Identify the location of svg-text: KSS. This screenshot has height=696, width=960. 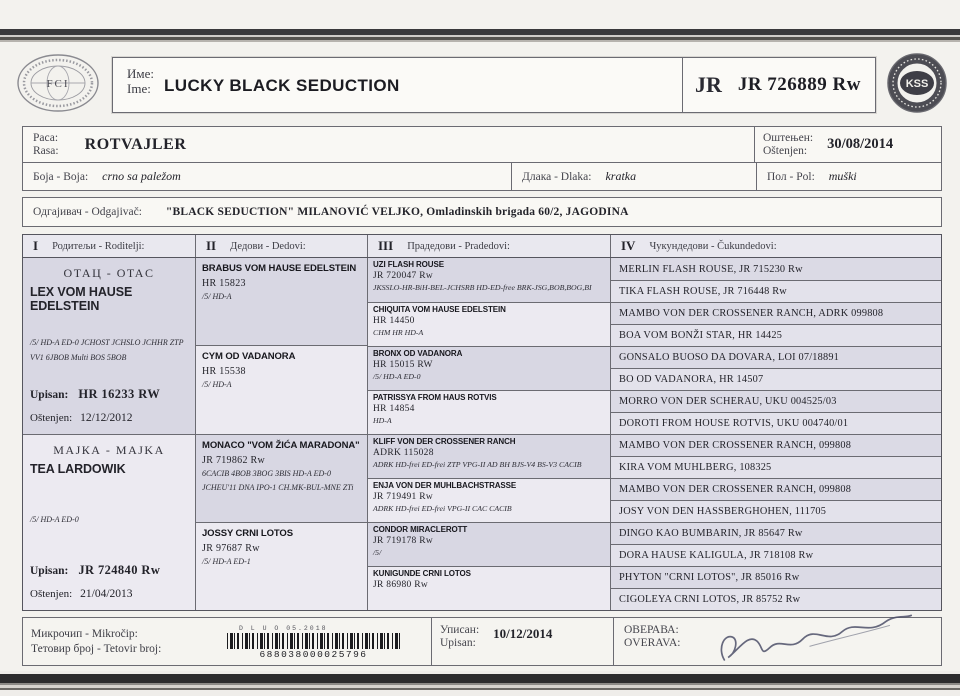
(917, 84).